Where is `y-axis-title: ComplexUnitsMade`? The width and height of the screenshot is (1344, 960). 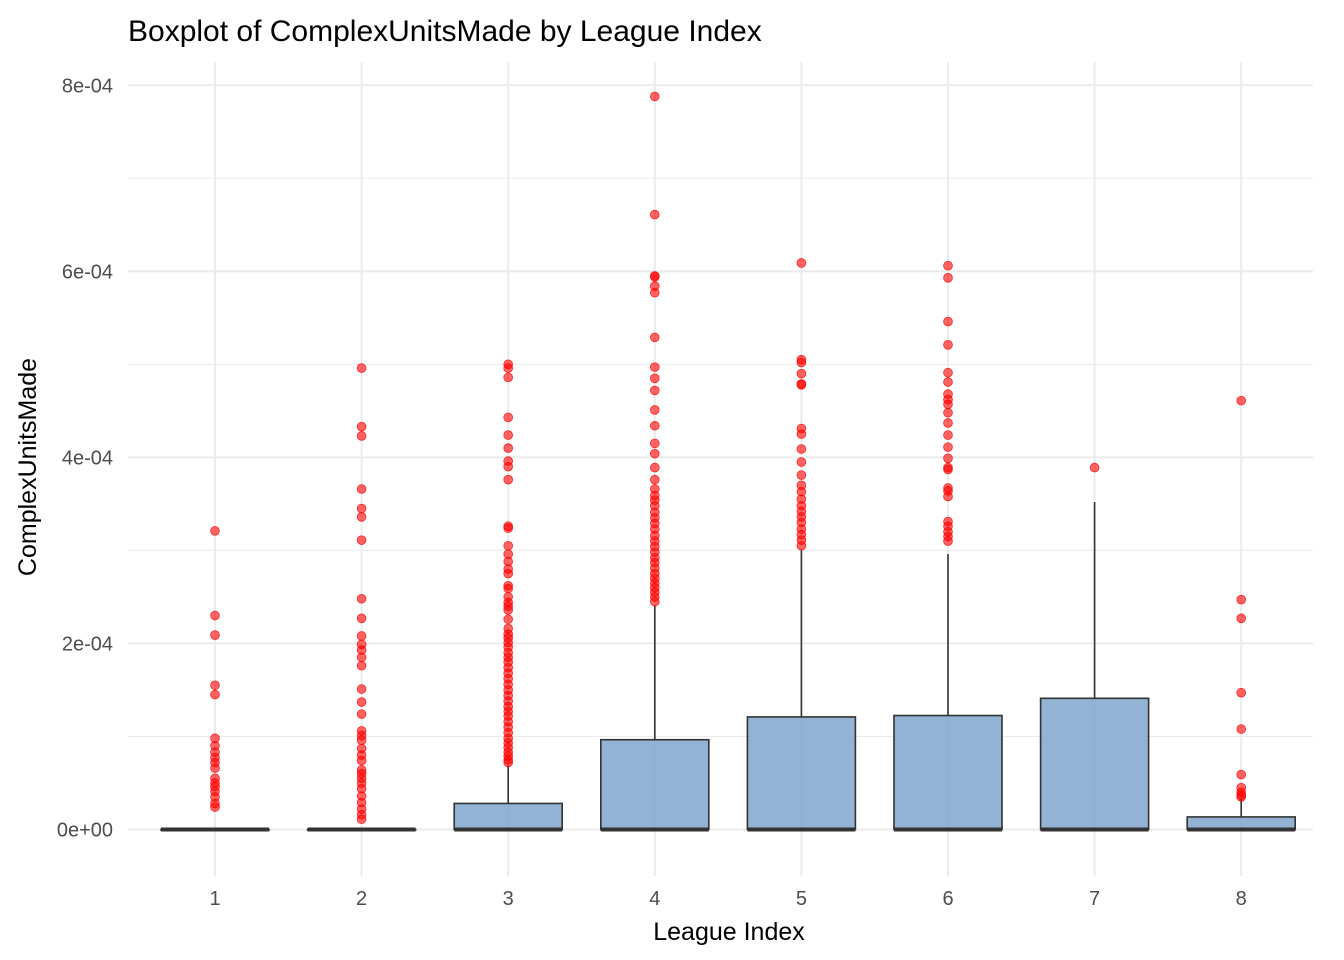 y-axis-title: ComplexUnitsMade is located at coordinates (28, 467).